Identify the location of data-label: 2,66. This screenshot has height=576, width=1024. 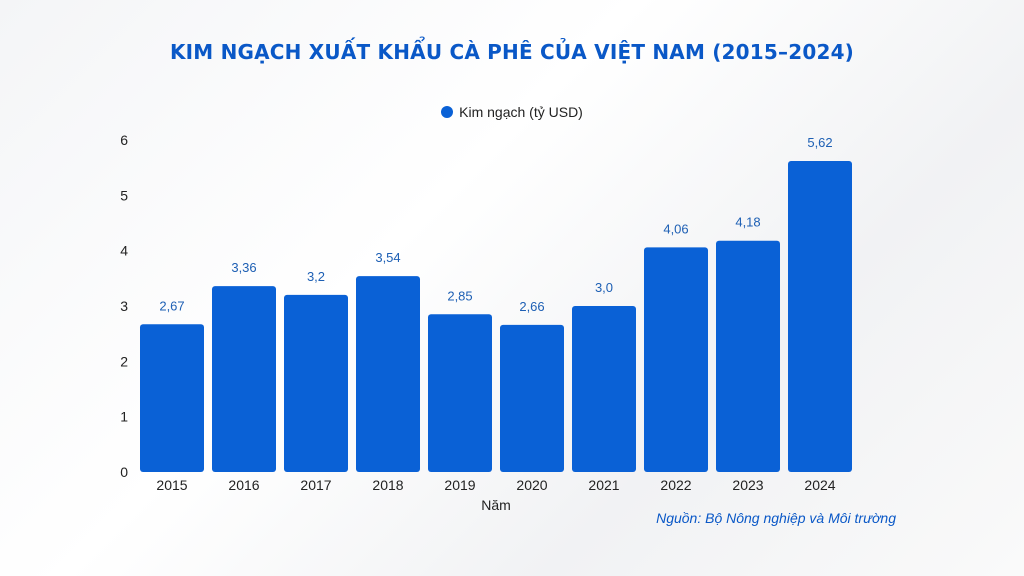
(531, 306).